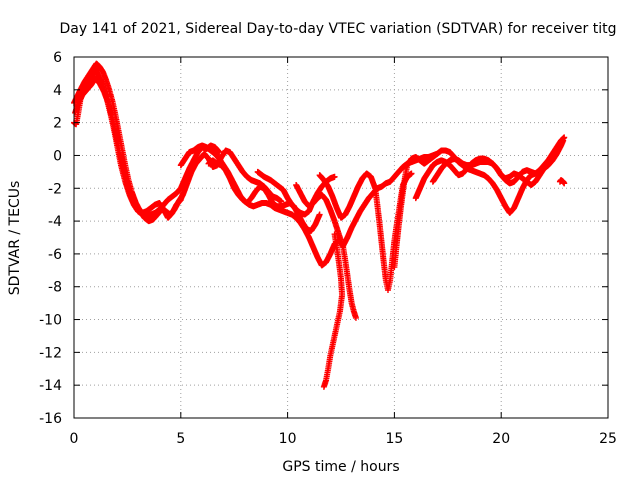 This screenshot has height=480, width=640. What do you see at coordinates (74, 439) in the screenshot?
I see `x-tick-label: 0` at bounding box center [74, 439].